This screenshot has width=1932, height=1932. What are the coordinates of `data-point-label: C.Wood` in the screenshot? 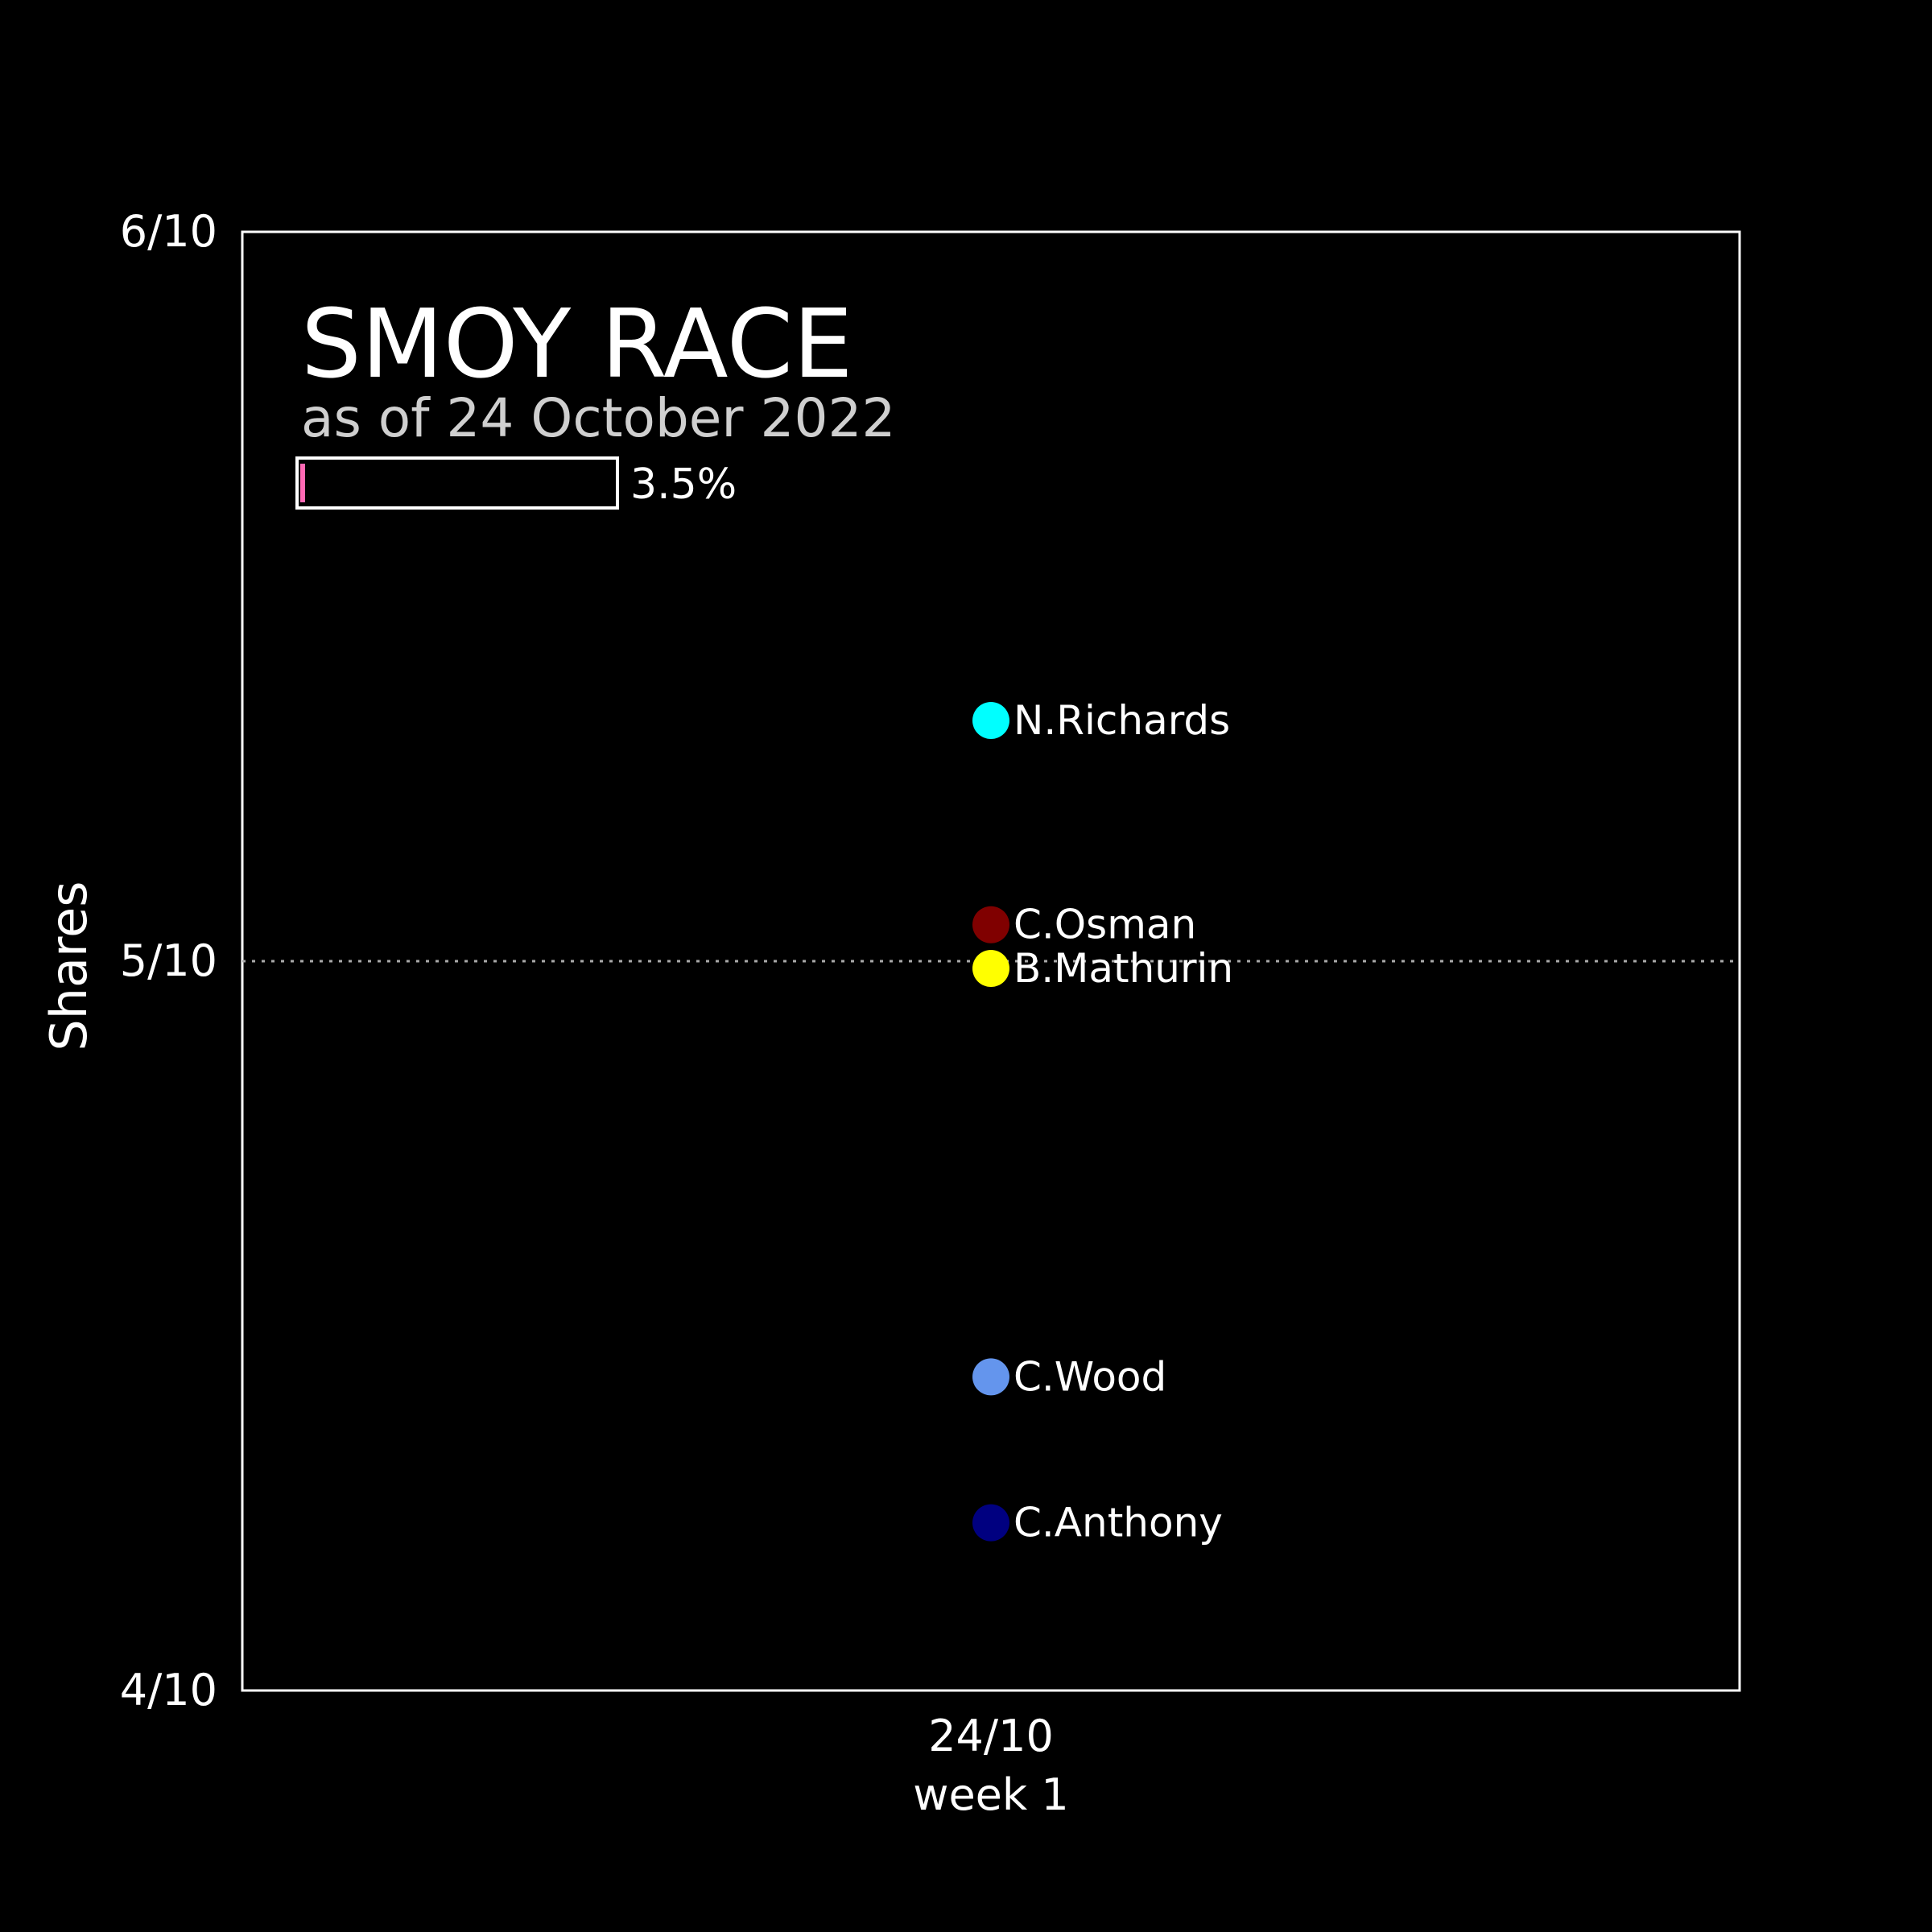 It's located at (1089, 1376).